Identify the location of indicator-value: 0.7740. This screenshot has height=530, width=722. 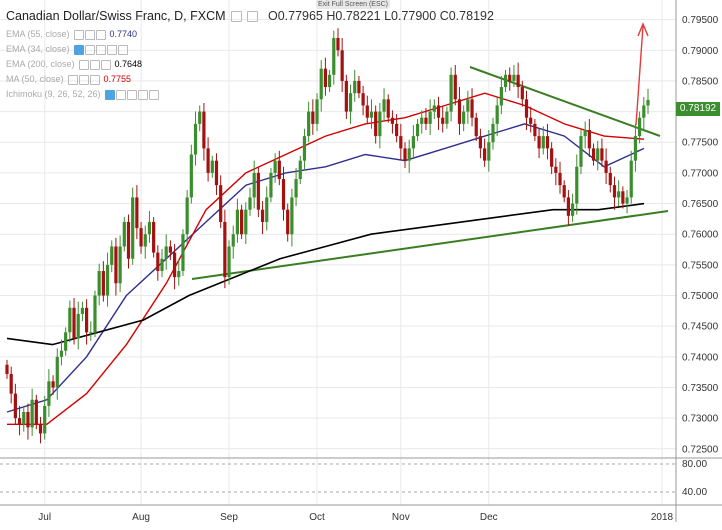
(123, 34).